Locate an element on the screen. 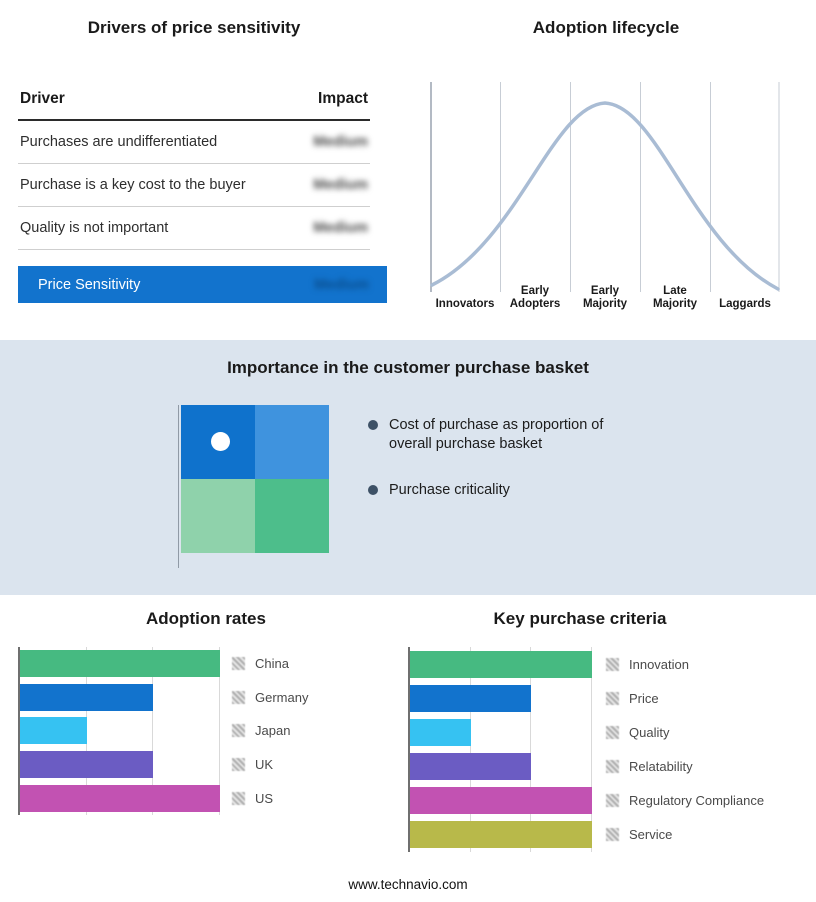 The width and height of the screenshot is (816, 902). bar-innovation is located at coordinates (501, 664).